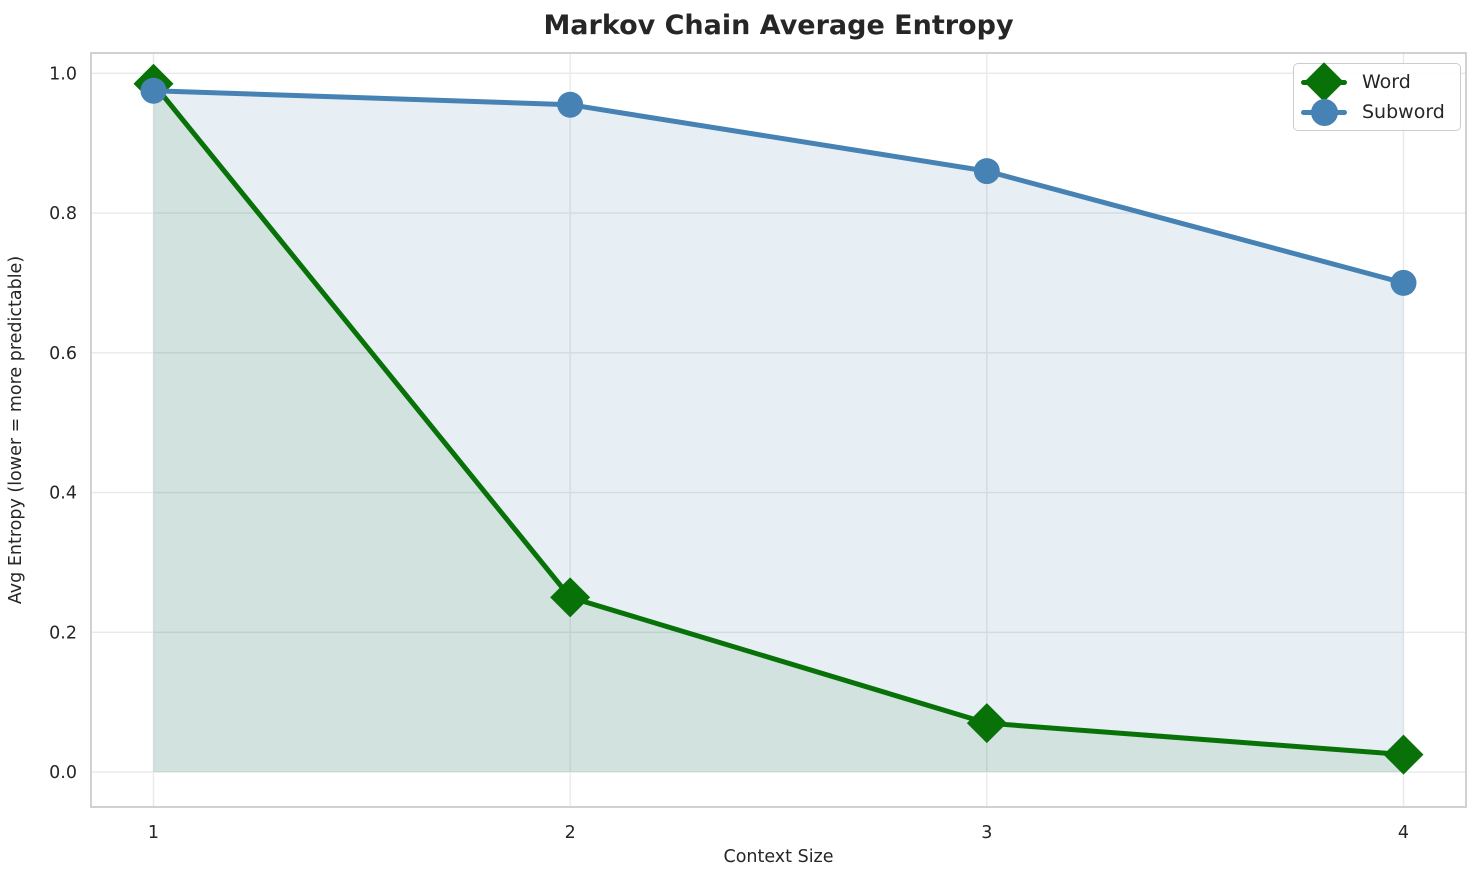 The height and width of the screenshot is (885, 1484). What do you see at coordinates (1403, 112) in the screenshot?
I see `legend-label-subword: Subword` at bounding box center [1403, 112].